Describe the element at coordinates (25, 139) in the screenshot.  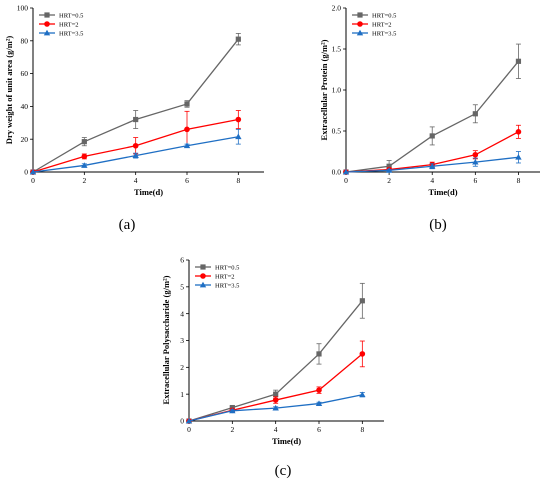
I see `y-tick-label: 20` at that location.